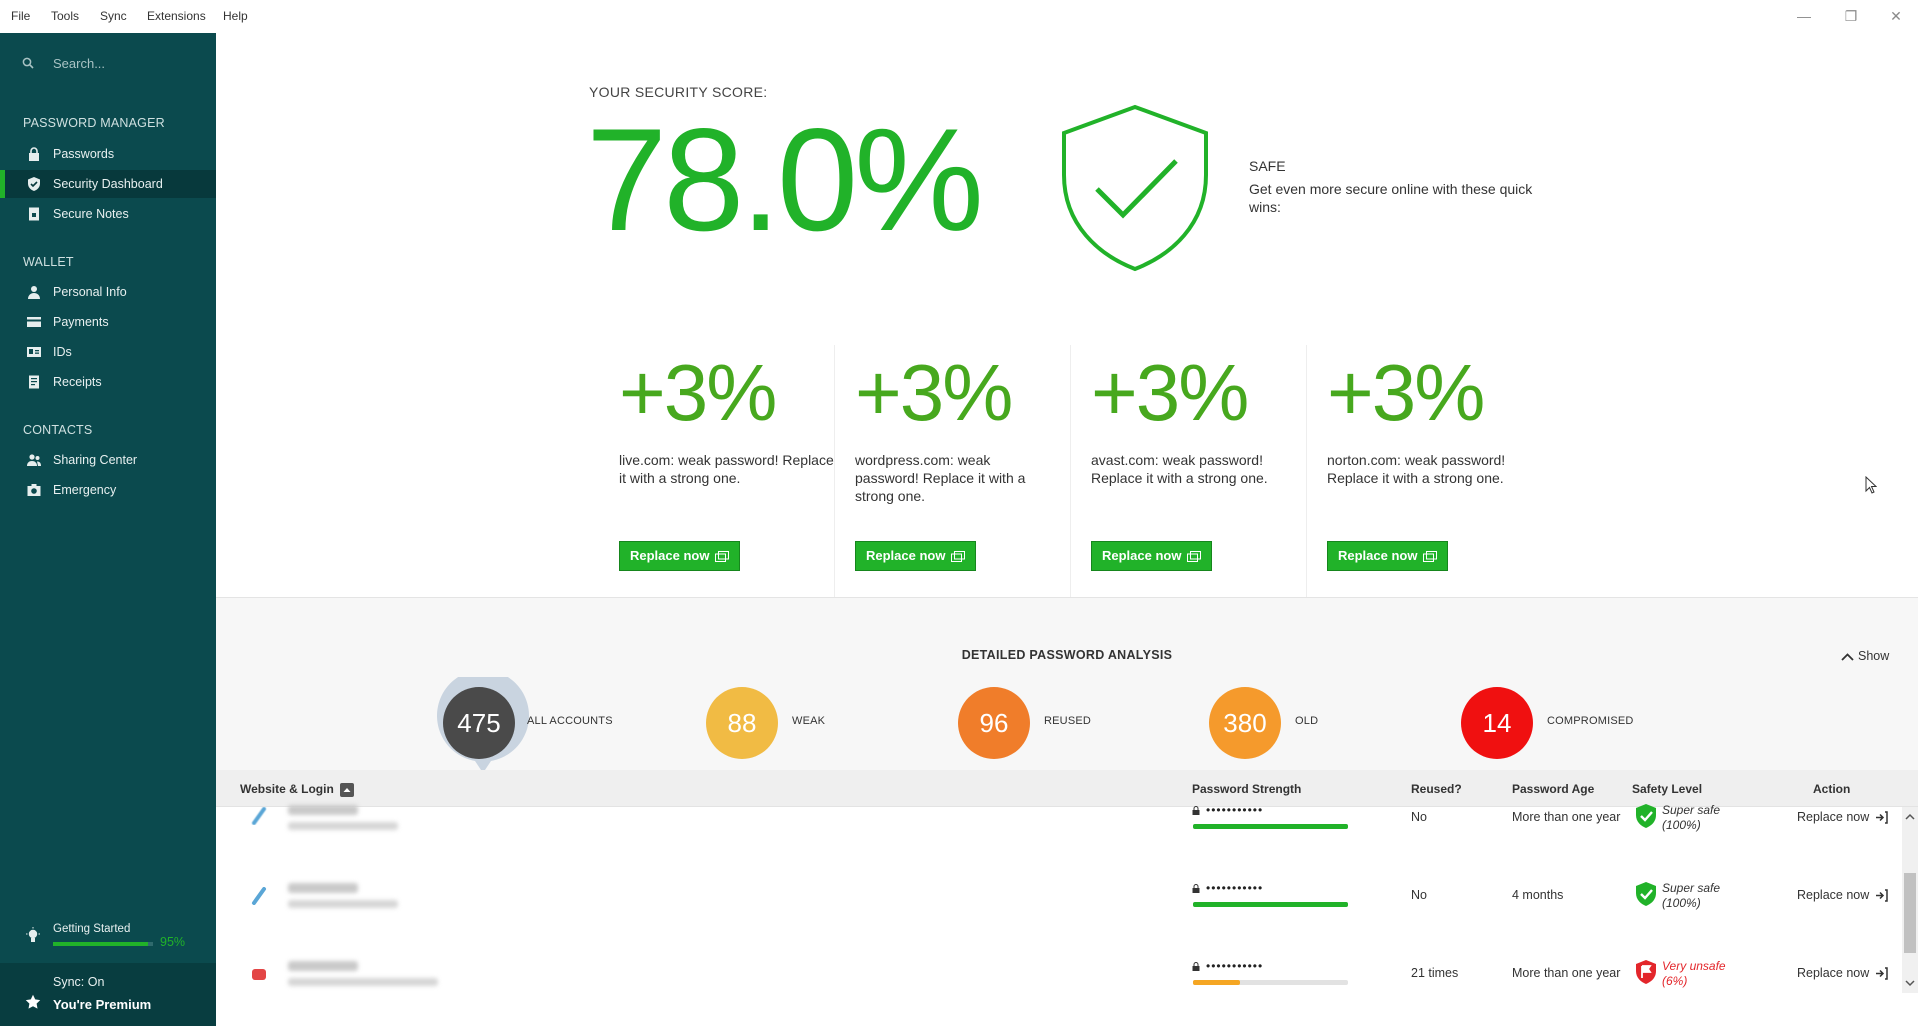 The width and height of the screenshot is (1918, 1026). What do you see at coordinates (1847, 656) in the screenshot?
I see `chevron-up-icon` at bounding box center [1847, 656].